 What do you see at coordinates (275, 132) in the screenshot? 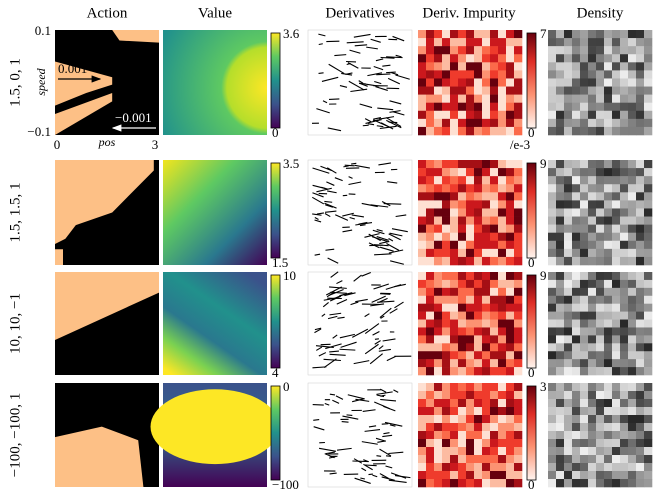
I see `value-colorbar-bottom: 0` at bounding box center [275, 132].